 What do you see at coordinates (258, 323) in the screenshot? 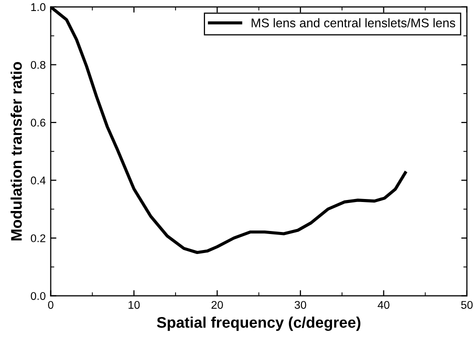
I see `x-axis-title: Spatial frequency (c/degree)` at bounding box center [258, 323].